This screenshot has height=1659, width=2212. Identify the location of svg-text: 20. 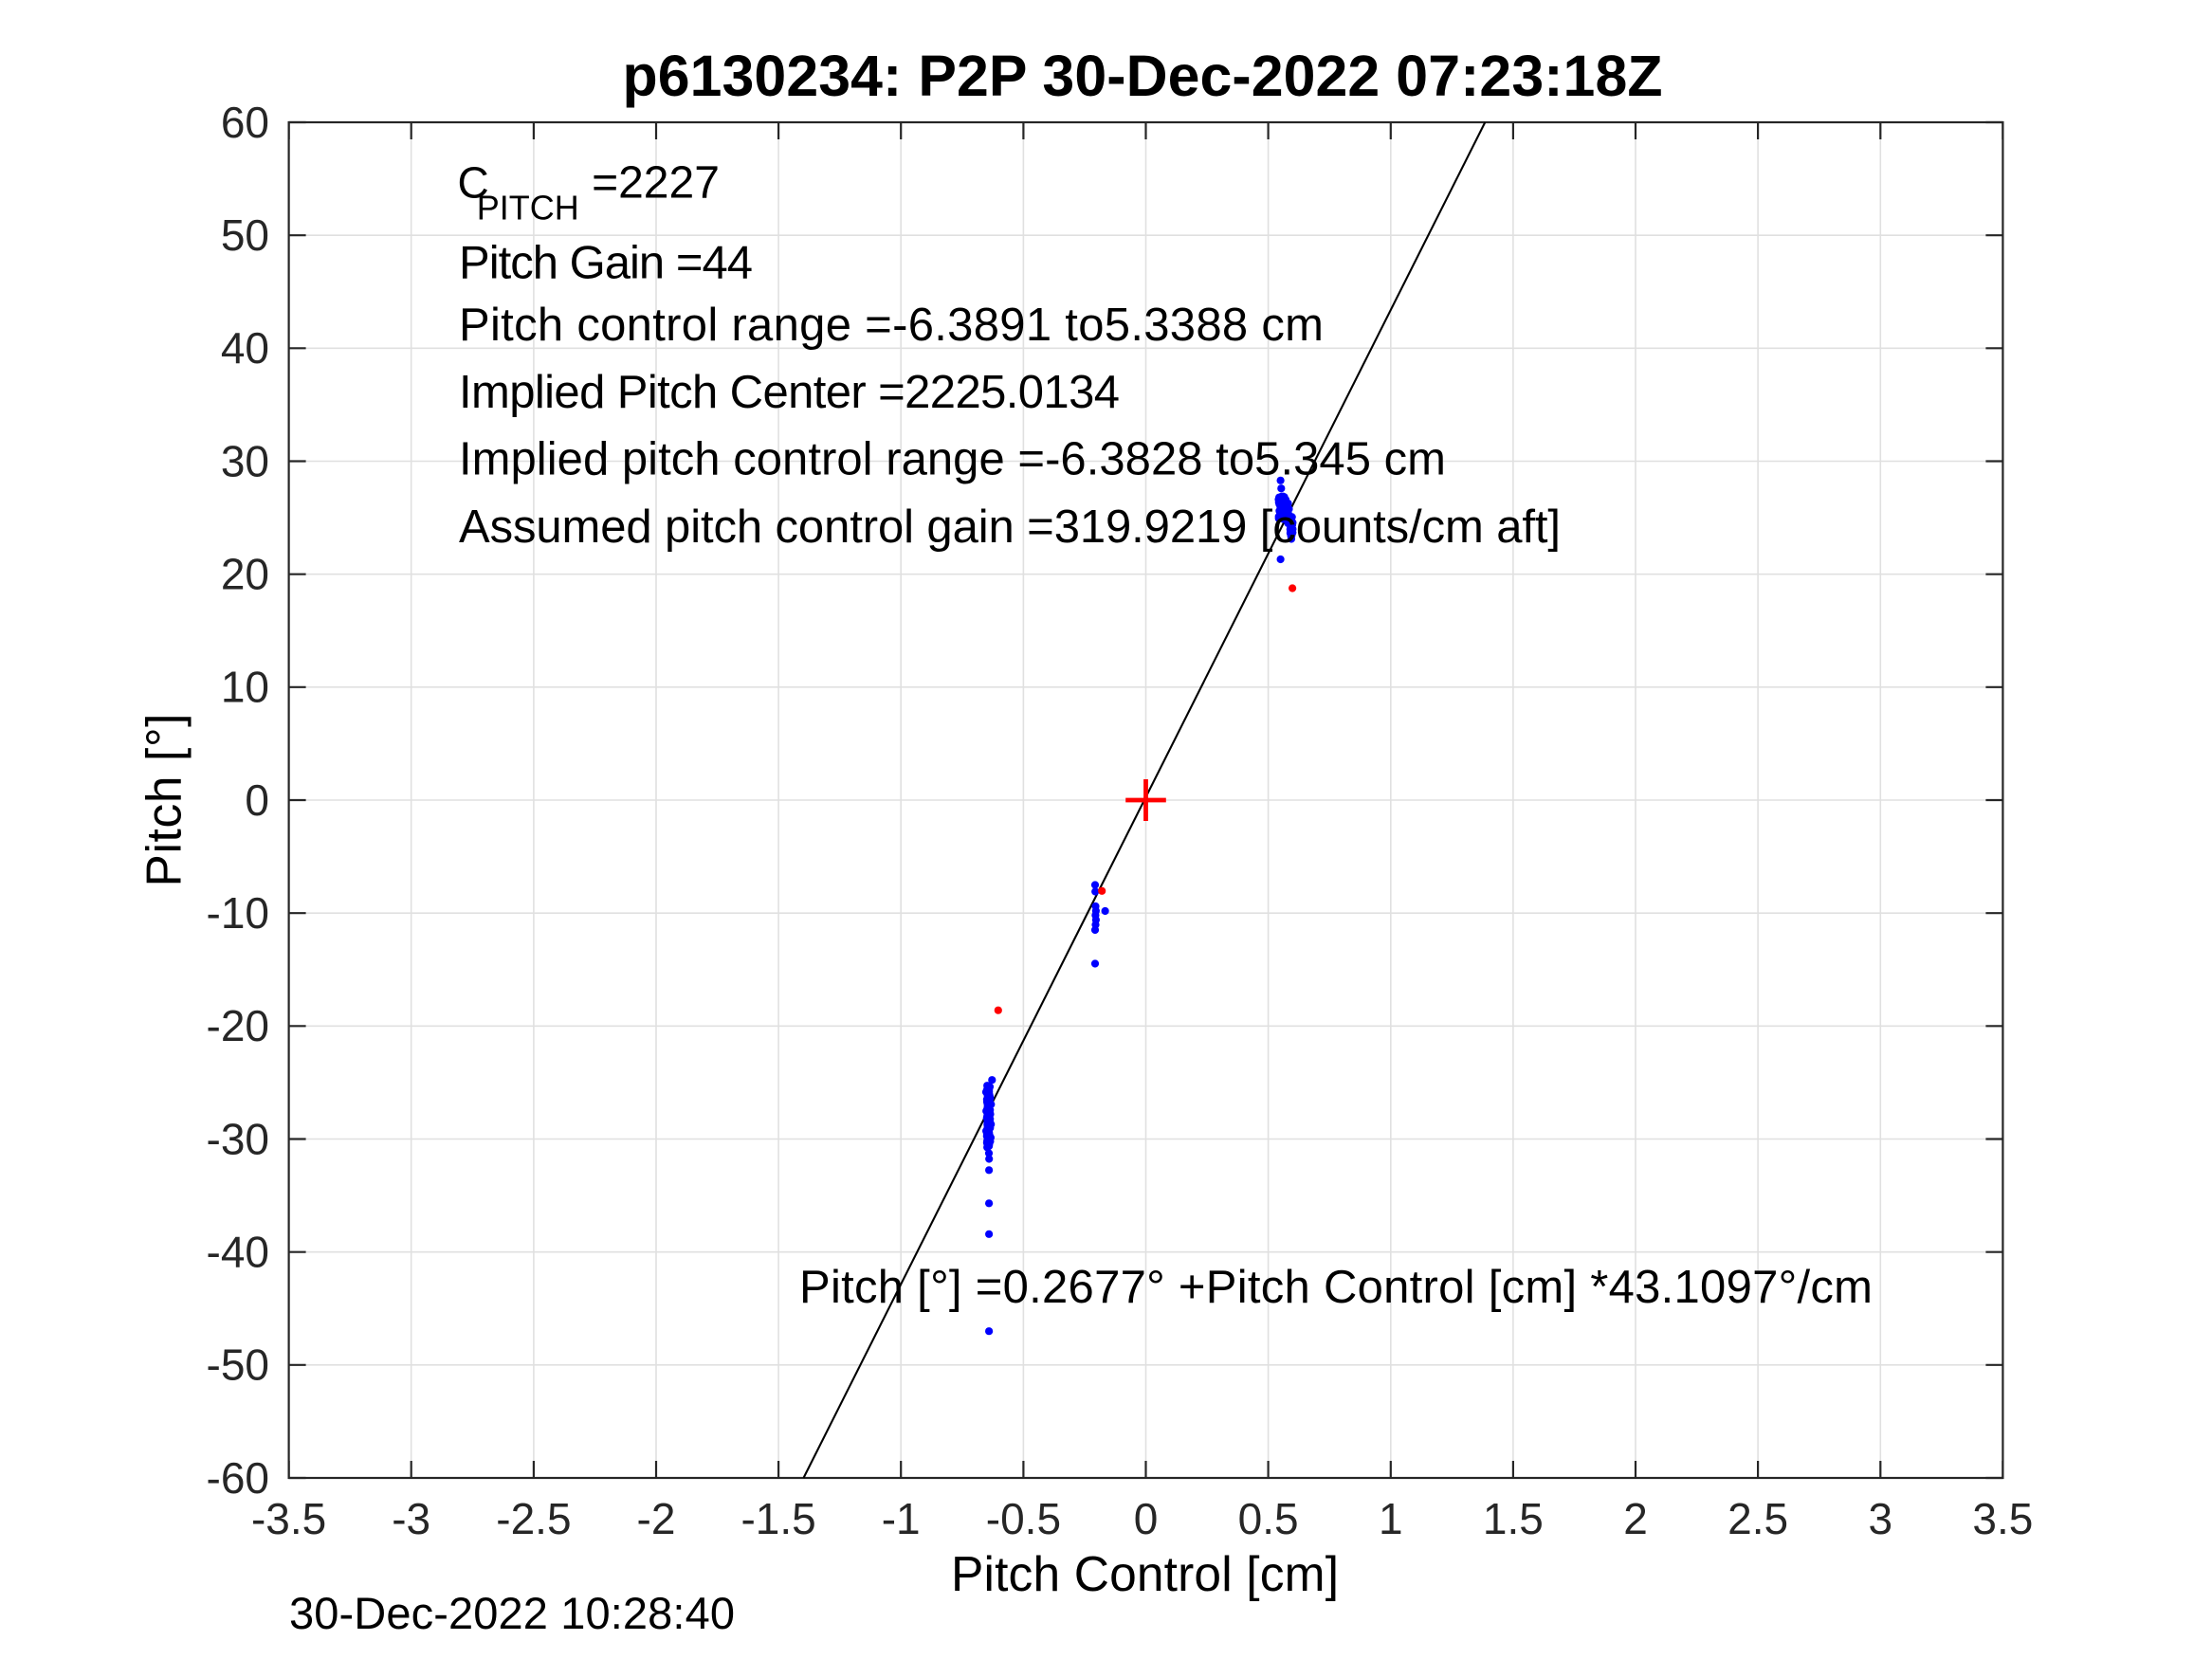
(245, 574).